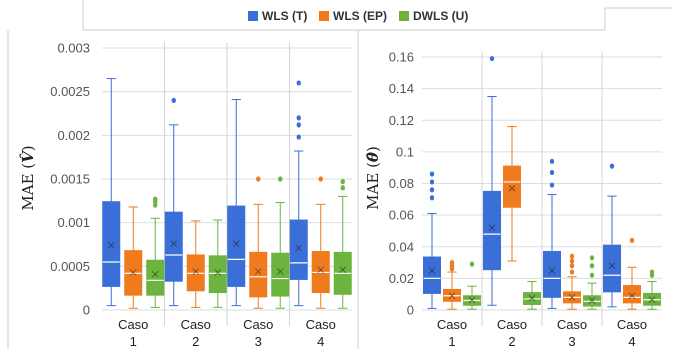 The image size is (673, 349). I want to click on legend: WLS (T) WLS (EP) DWLS (U), so click(358, 16).